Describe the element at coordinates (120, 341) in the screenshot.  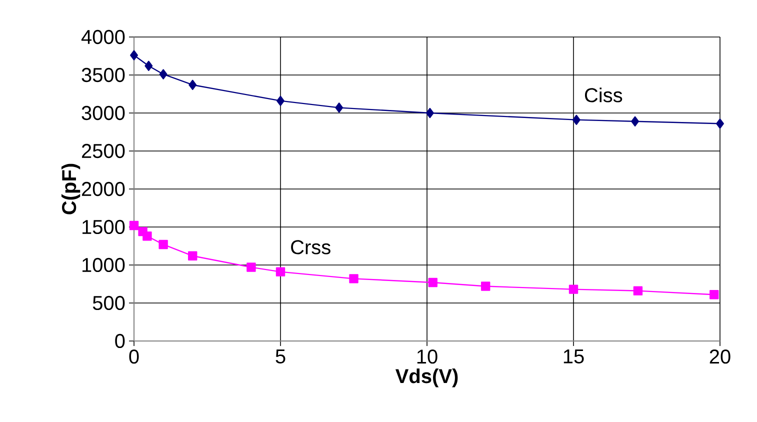
I see `y-tick-label: 0` at that location.